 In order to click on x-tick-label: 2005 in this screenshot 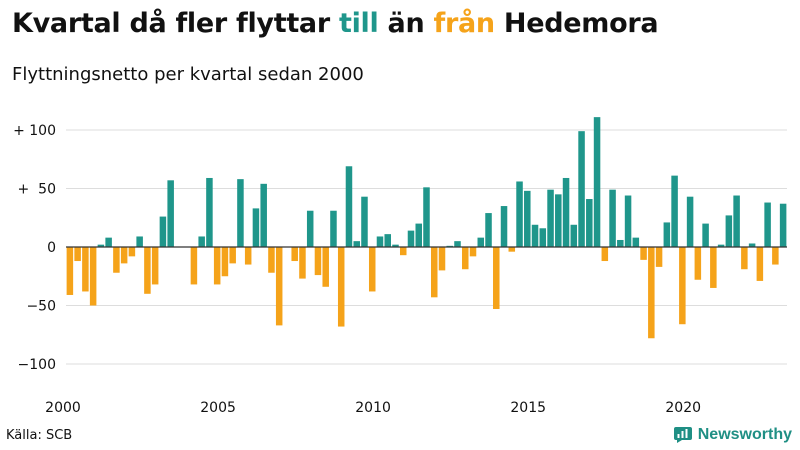, I will do `click(218, 408)`.